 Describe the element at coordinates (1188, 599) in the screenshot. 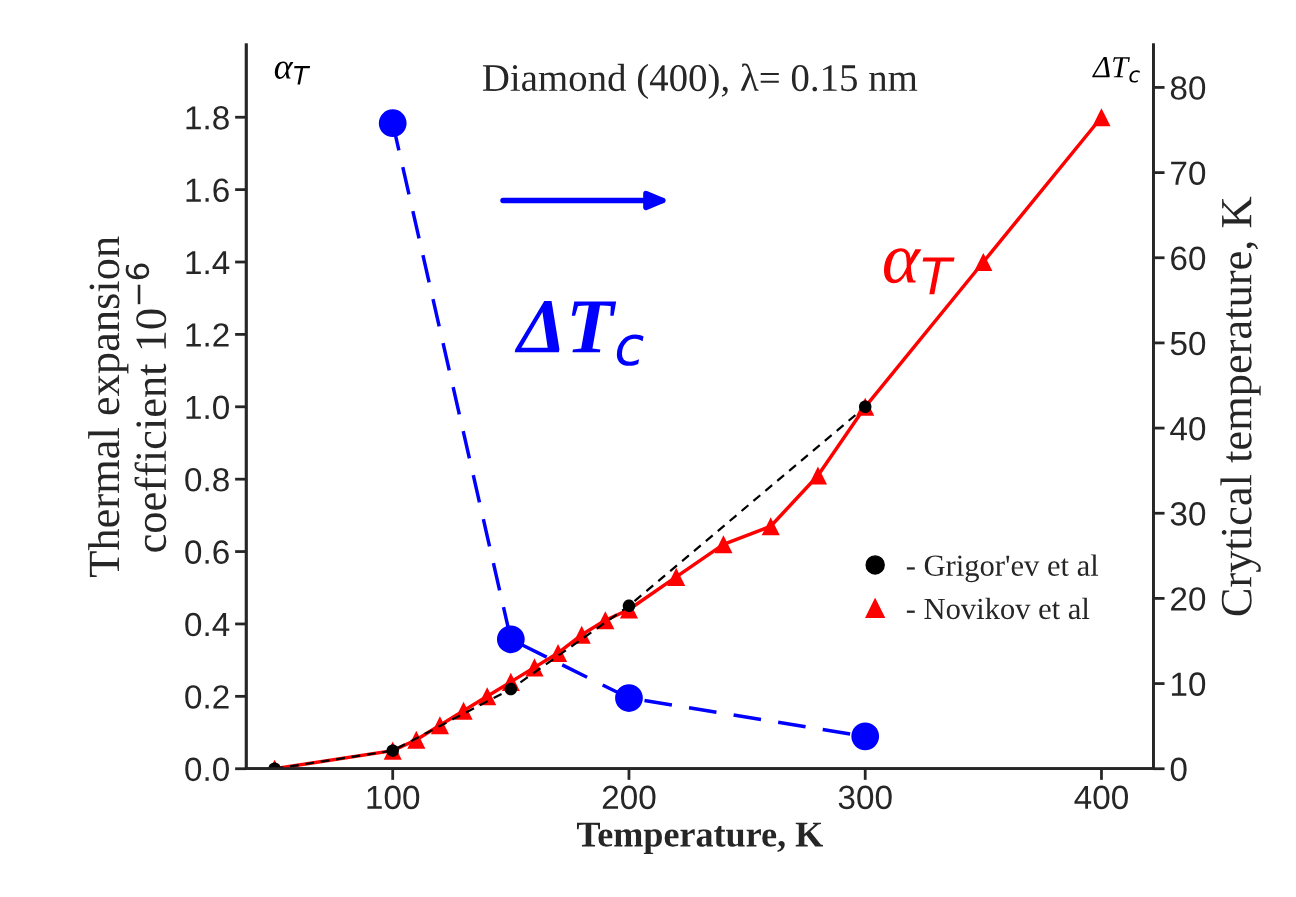

I see `y2-tick-label: 20` at that location.